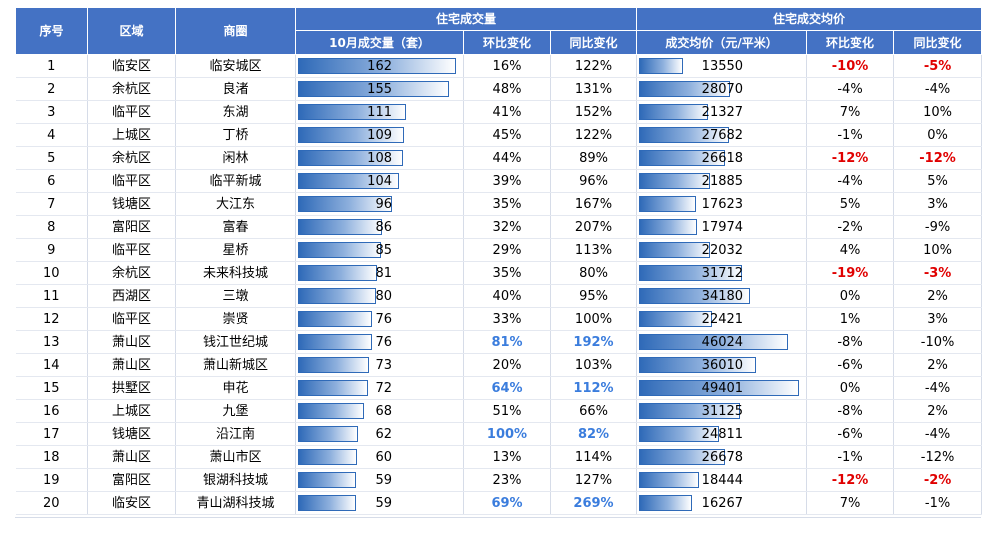 The height and width of the screenshot is (533, 1000). What do you see at coordinates (383, 503) in the screenshot?
I see `cell-volume-value: 59` at bounding box center [383, 503].